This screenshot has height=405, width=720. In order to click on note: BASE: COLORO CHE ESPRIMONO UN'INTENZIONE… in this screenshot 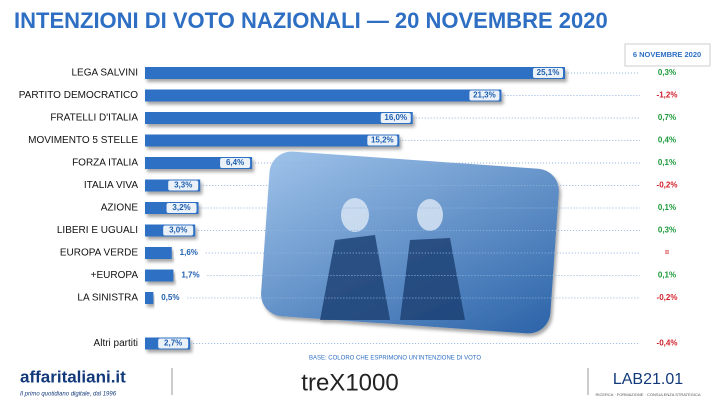, I will do `click(395, 359)`.